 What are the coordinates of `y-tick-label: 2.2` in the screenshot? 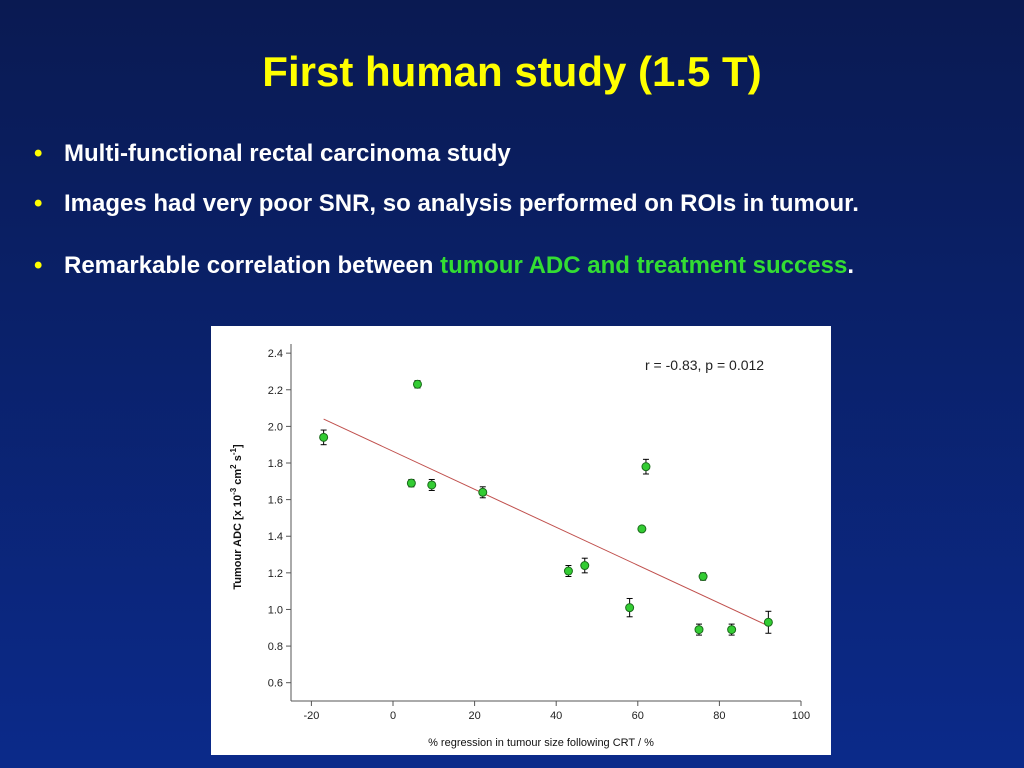 It's located at (275, 391).